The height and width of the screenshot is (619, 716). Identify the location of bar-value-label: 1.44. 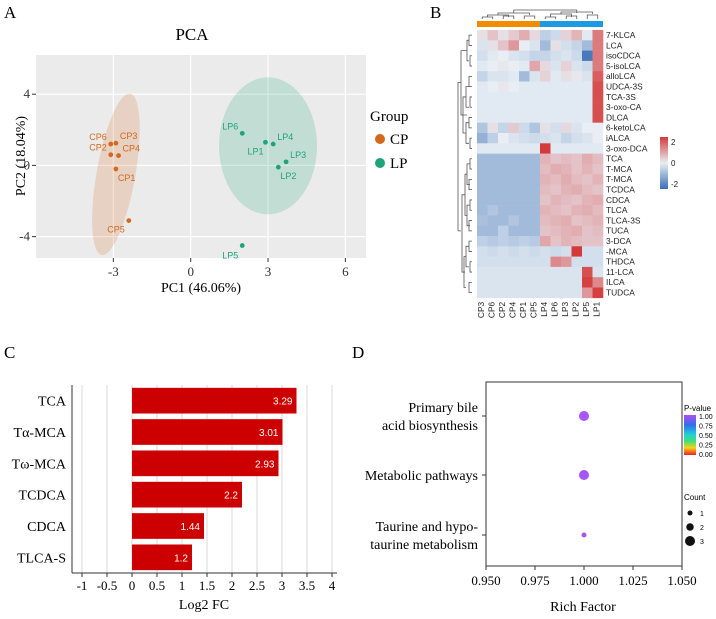
(191, 527).